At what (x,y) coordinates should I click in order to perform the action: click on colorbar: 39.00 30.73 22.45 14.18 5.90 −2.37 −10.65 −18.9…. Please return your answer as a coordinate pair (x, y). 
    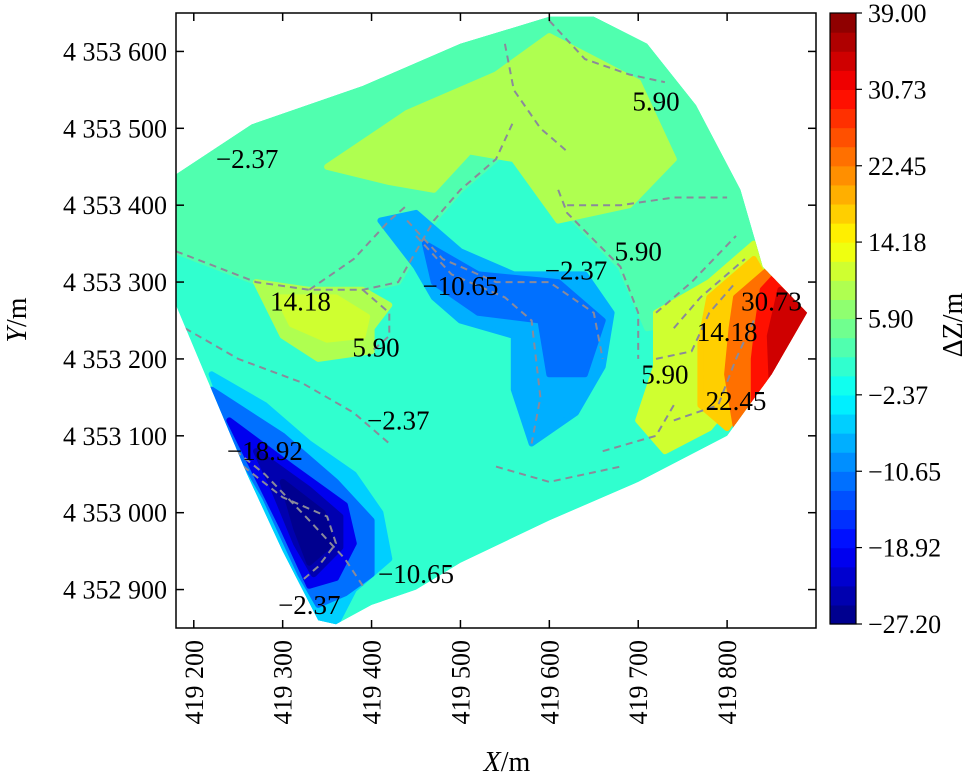
    Looking at the image, I should click on (885, 319).